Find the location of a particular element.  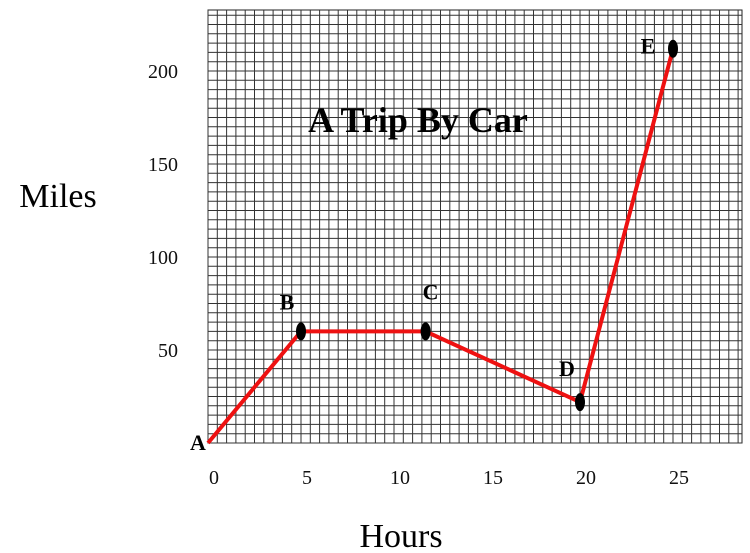

x-tick-labels: 0 5 10 15 20 25 is located at coordinates (449, 478).